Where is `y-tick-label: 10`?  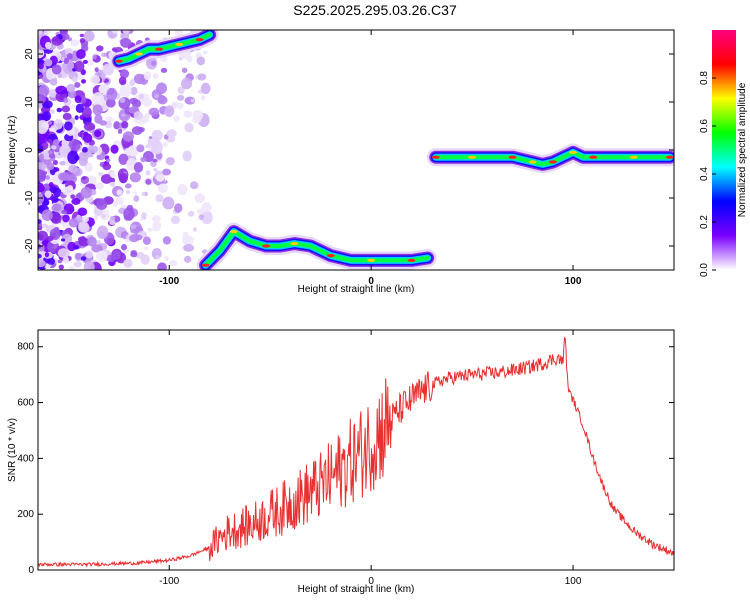
y-tick-label: 10 is located at coordinates (29, 102).